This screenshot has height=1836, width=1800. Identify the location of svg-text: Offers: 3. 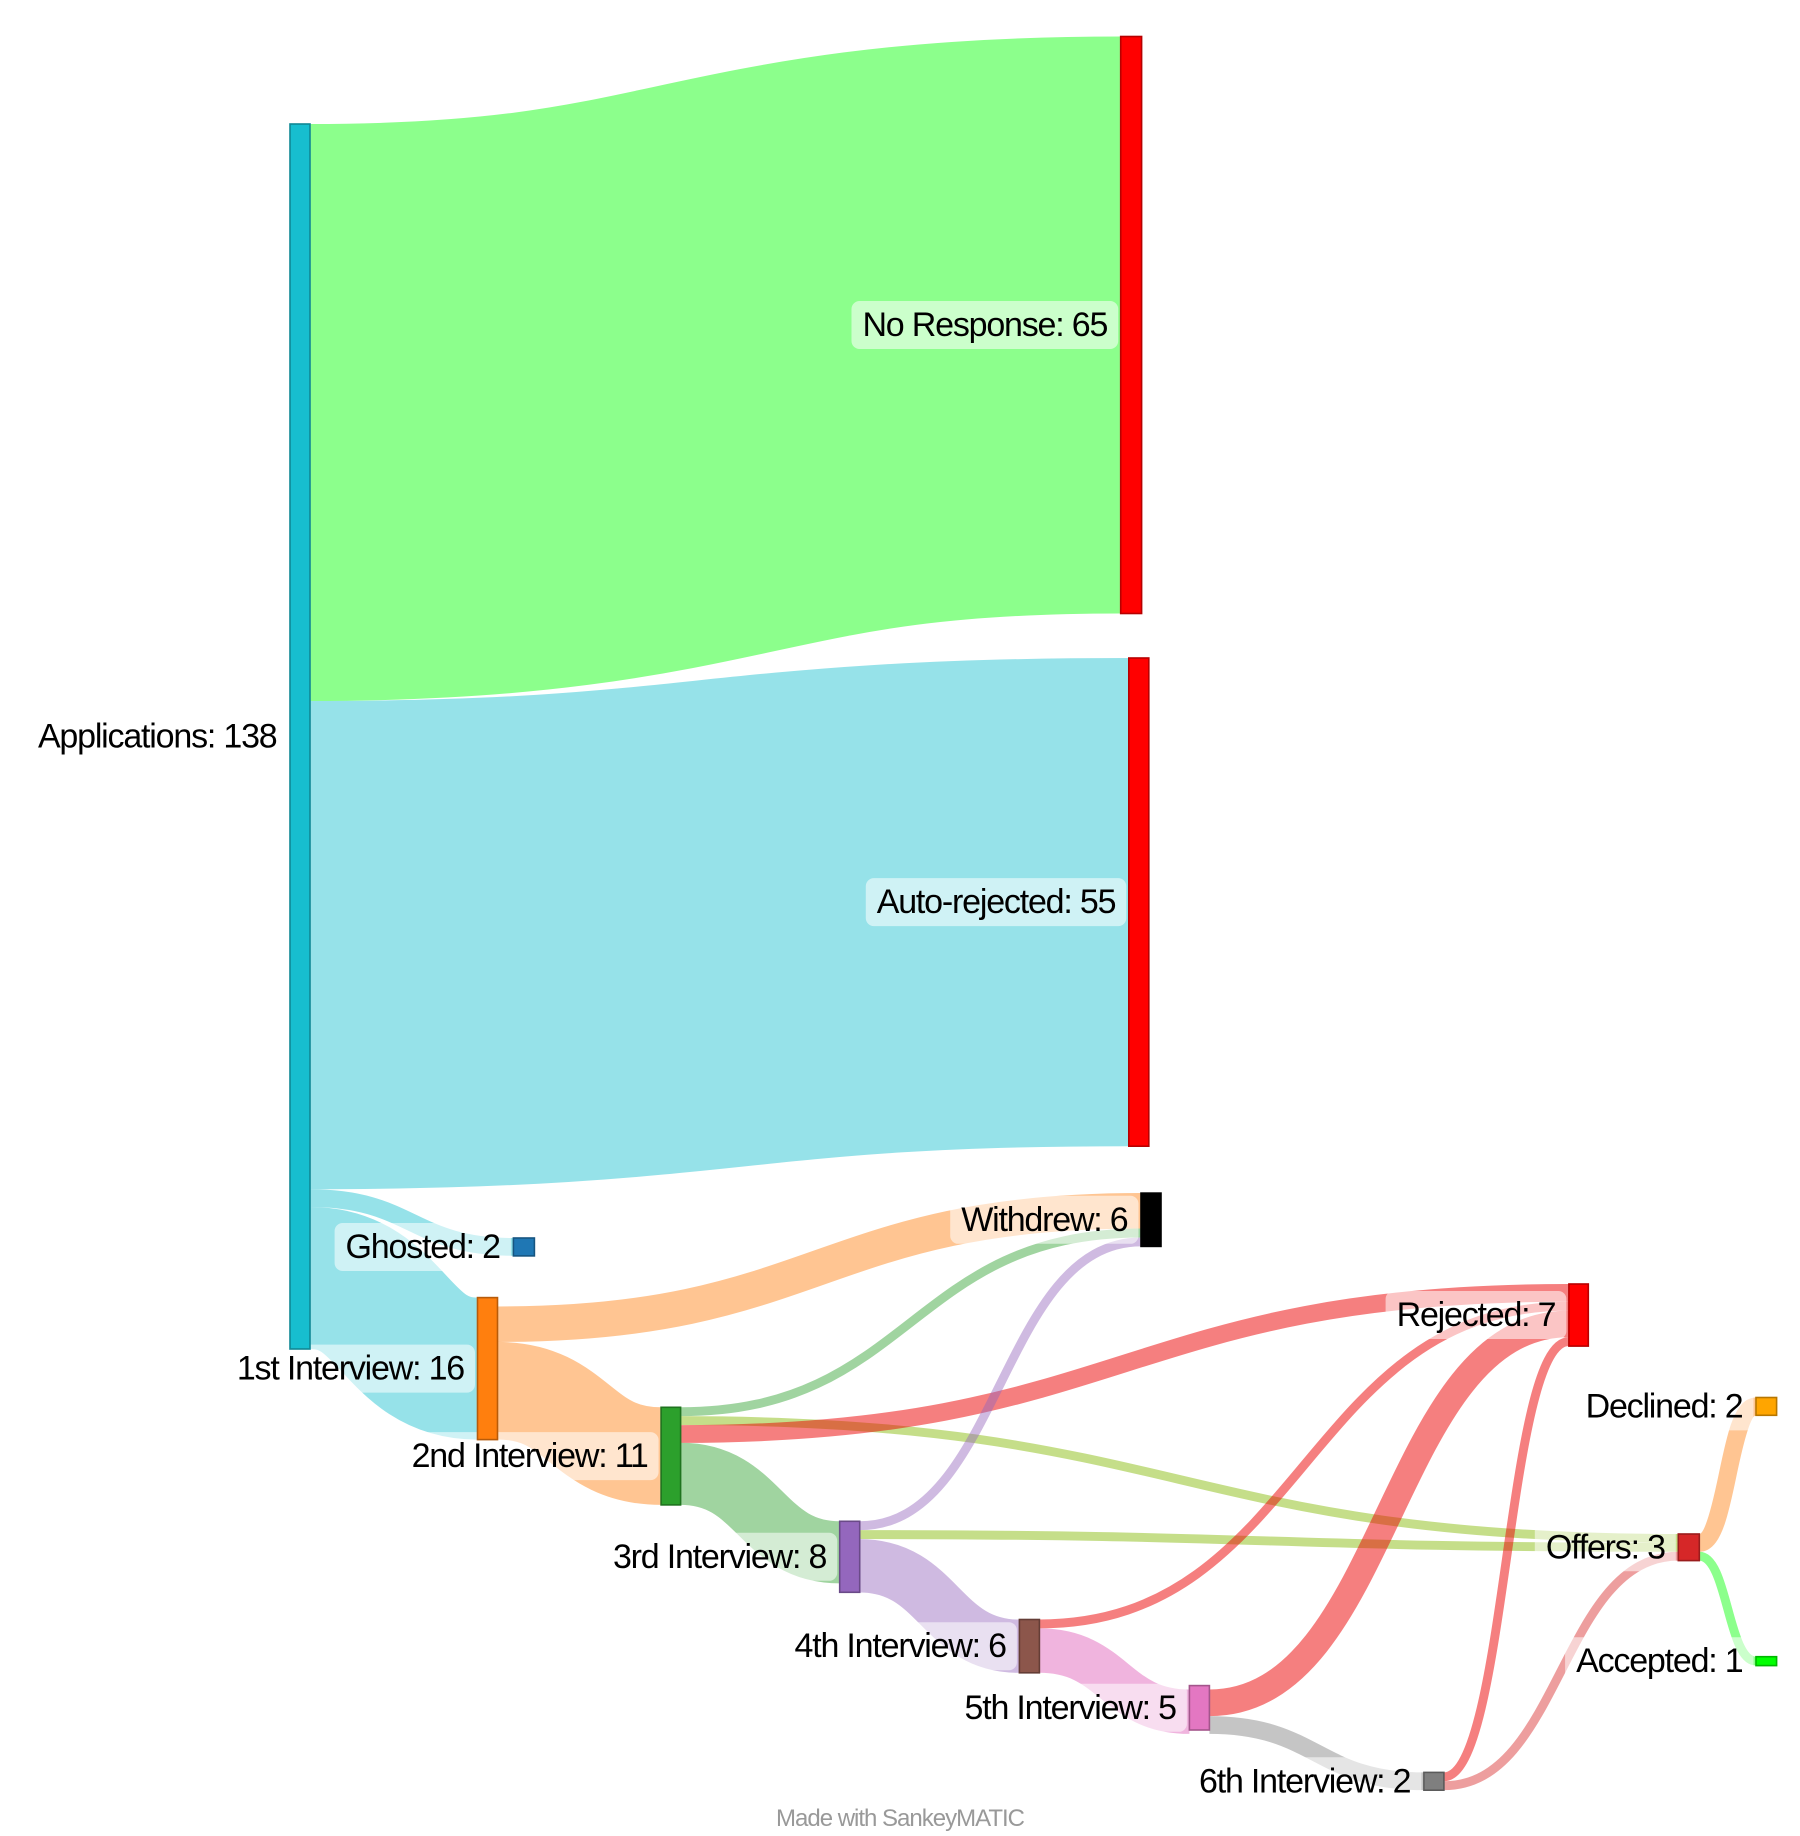
(1605, 1547).